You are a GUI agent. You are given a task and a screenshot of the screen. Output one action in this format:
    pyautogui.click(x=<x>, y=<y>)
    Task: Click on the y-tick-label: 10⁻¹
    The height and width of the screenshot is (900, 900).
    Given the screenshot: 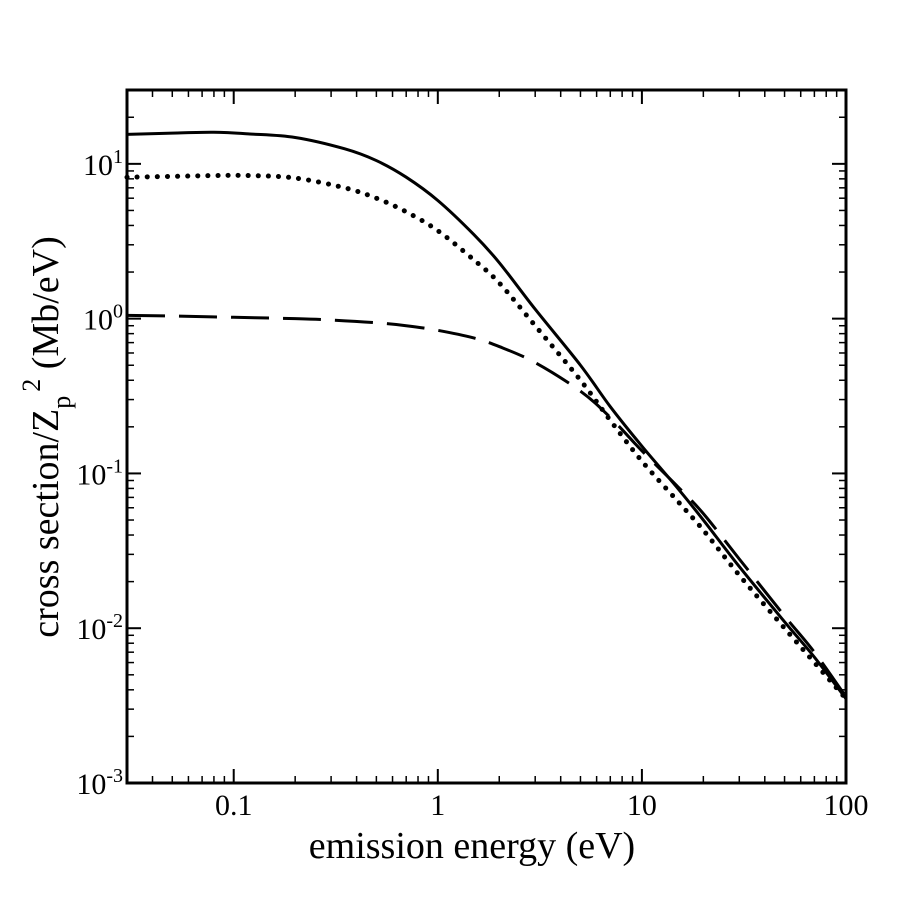 What is the action you would take?
    pyautogui.click(x=99, y=473)
    